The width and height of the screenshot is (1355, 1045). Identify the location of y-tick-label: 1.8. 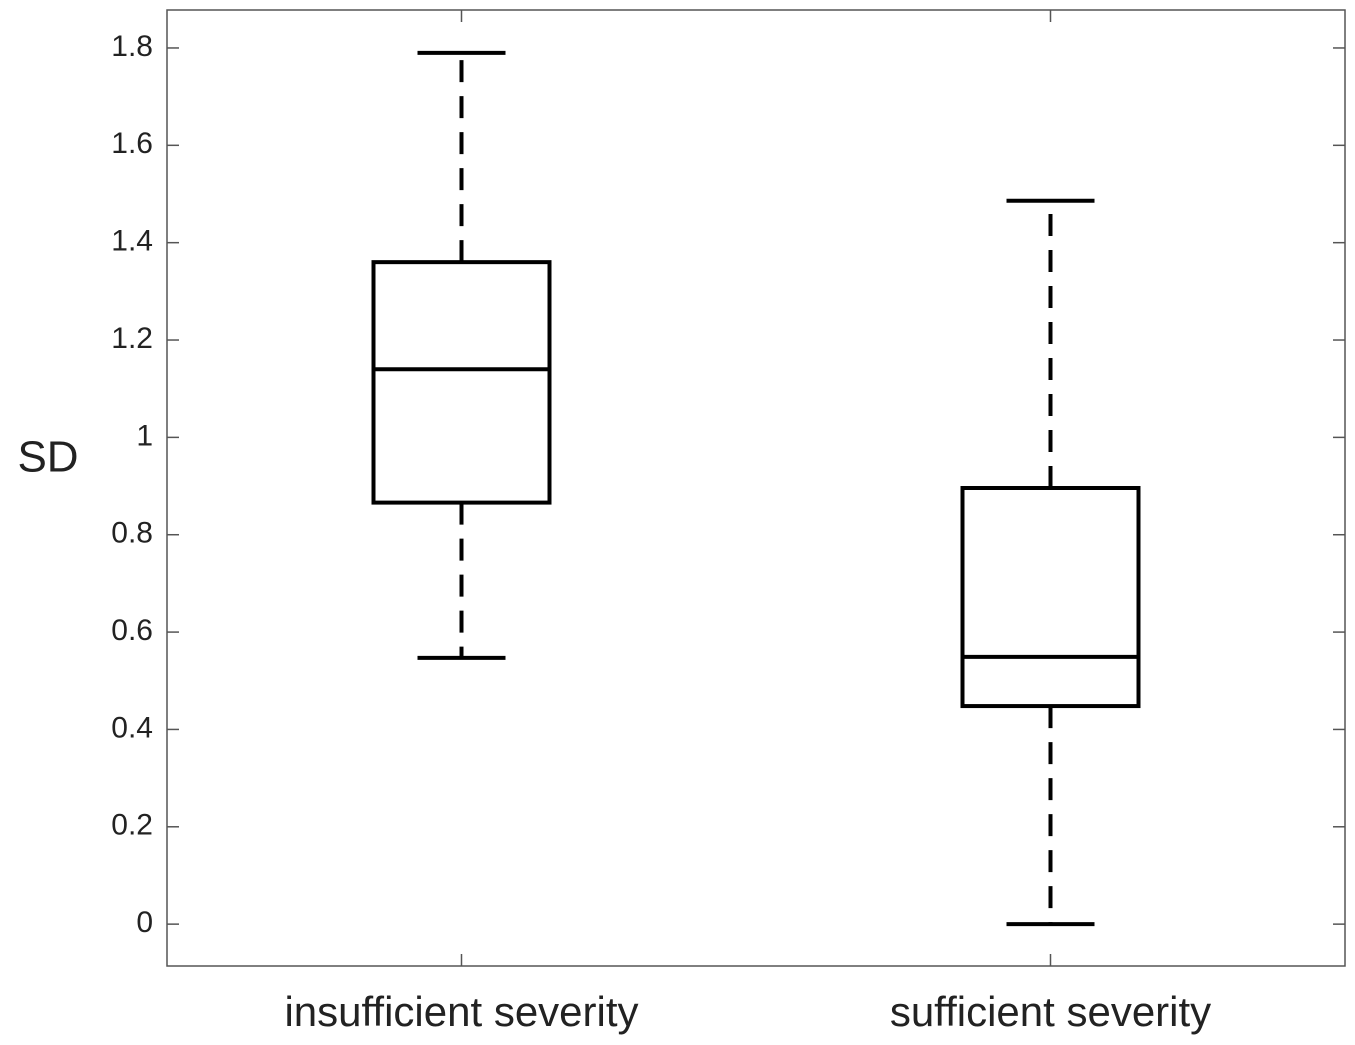
(132, 46).